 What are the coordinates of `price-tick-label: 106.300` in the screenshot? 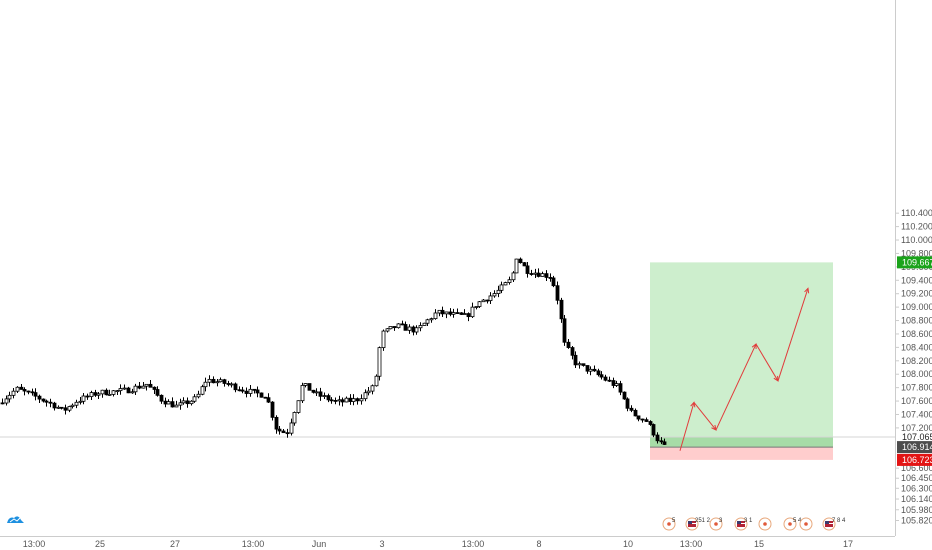 It's located at (916, 488).